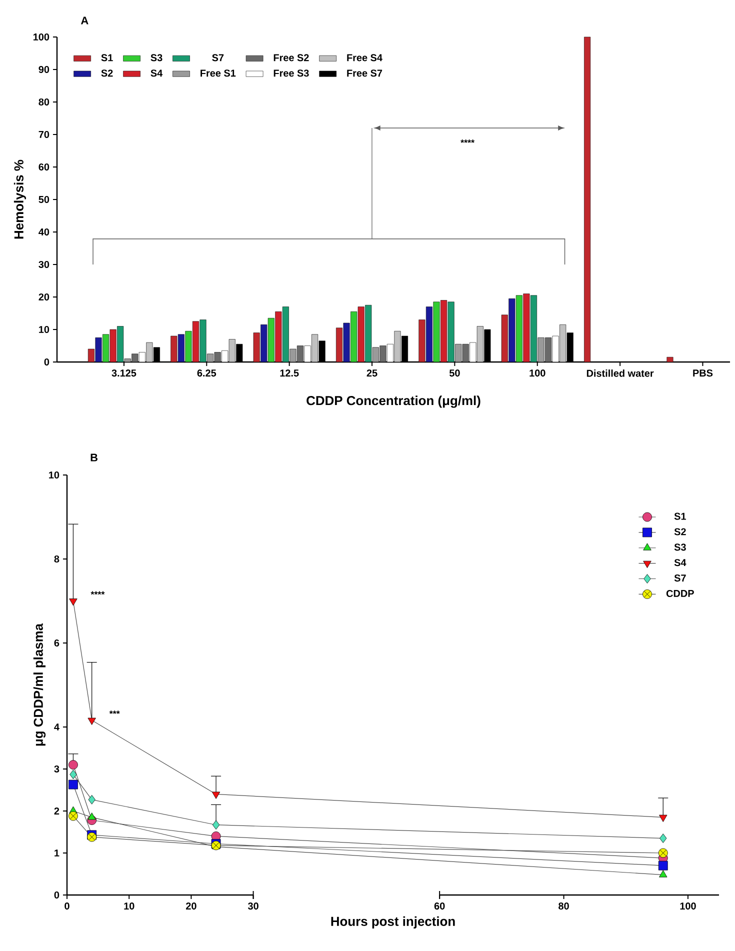 Image resolution: width=735 pixels, height=951 pixels. Describe the element at coordinates (57, 853) in the screenshot. I see `y-tick-label: 1` at that location.